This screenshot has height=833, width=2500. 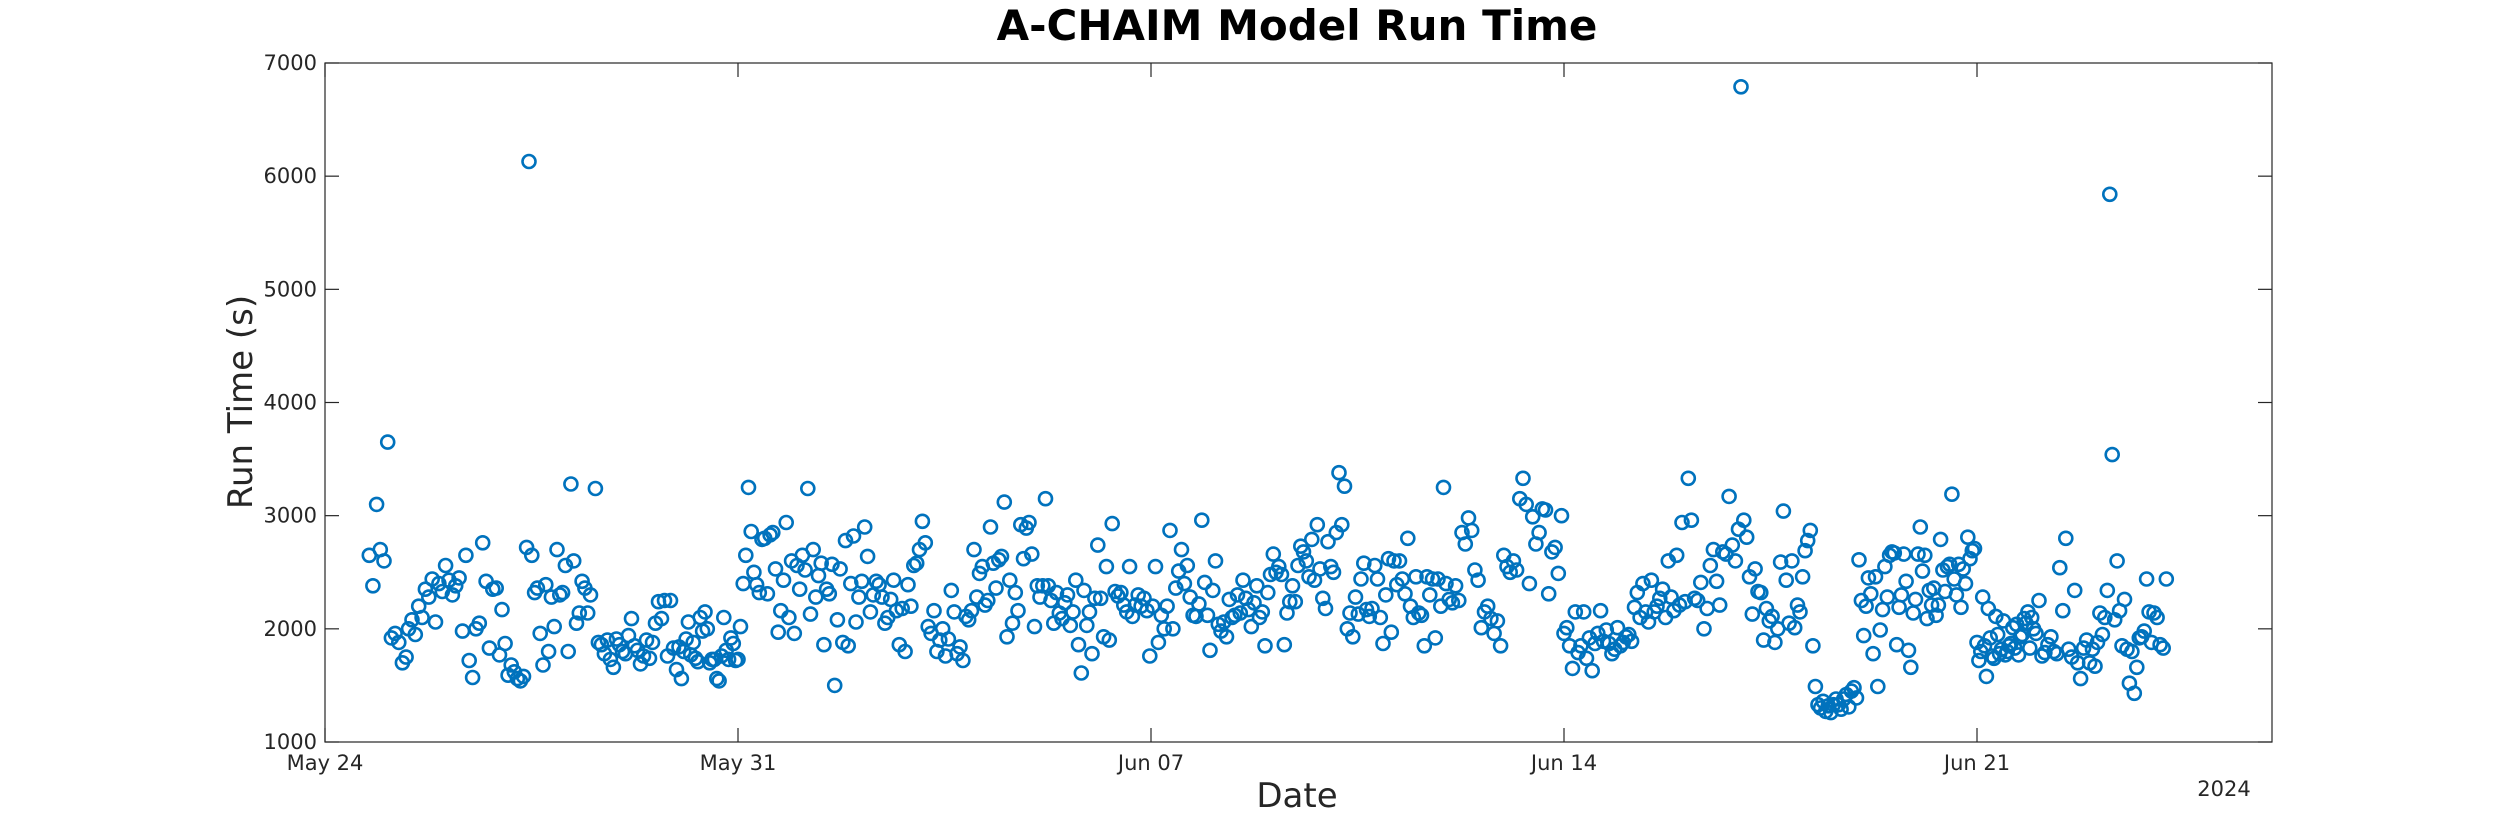 I want to click on y-tick-label: 5000, so click(x=290, y=289).